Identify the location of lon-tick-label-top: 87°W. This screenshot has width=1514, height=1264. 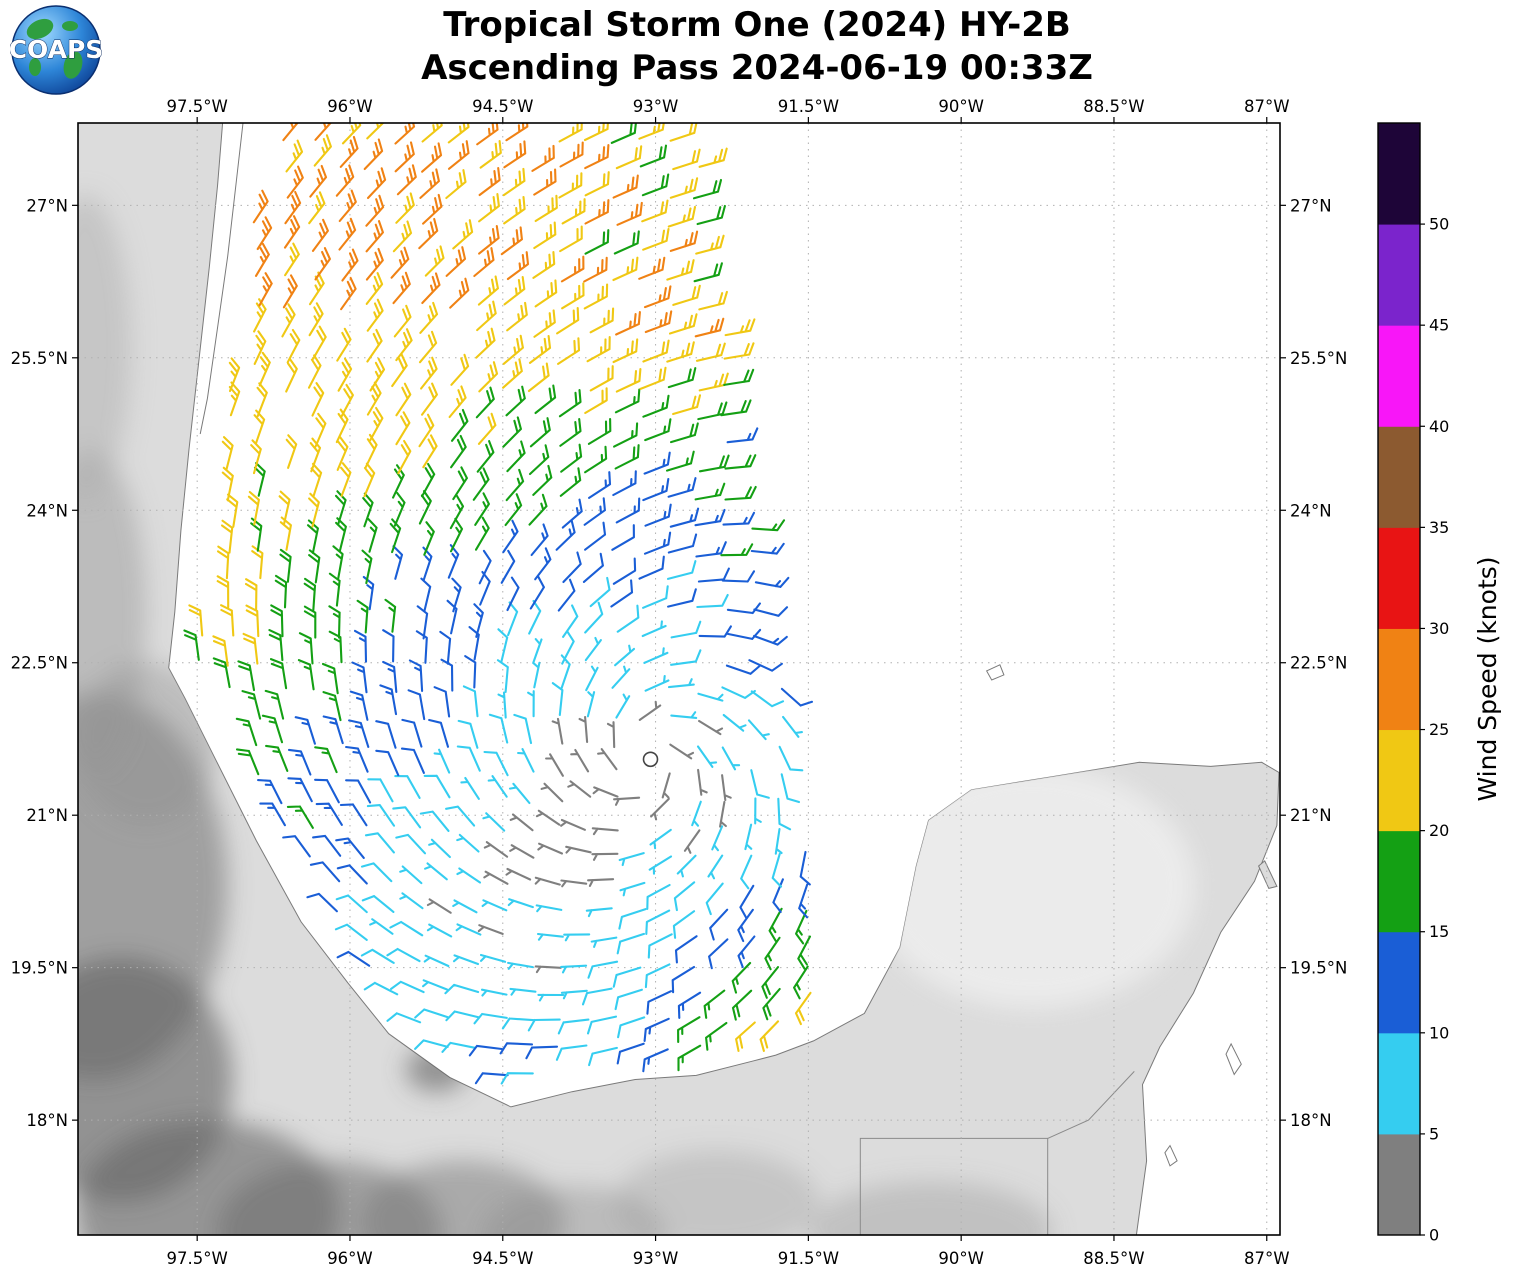
(1267, 106).